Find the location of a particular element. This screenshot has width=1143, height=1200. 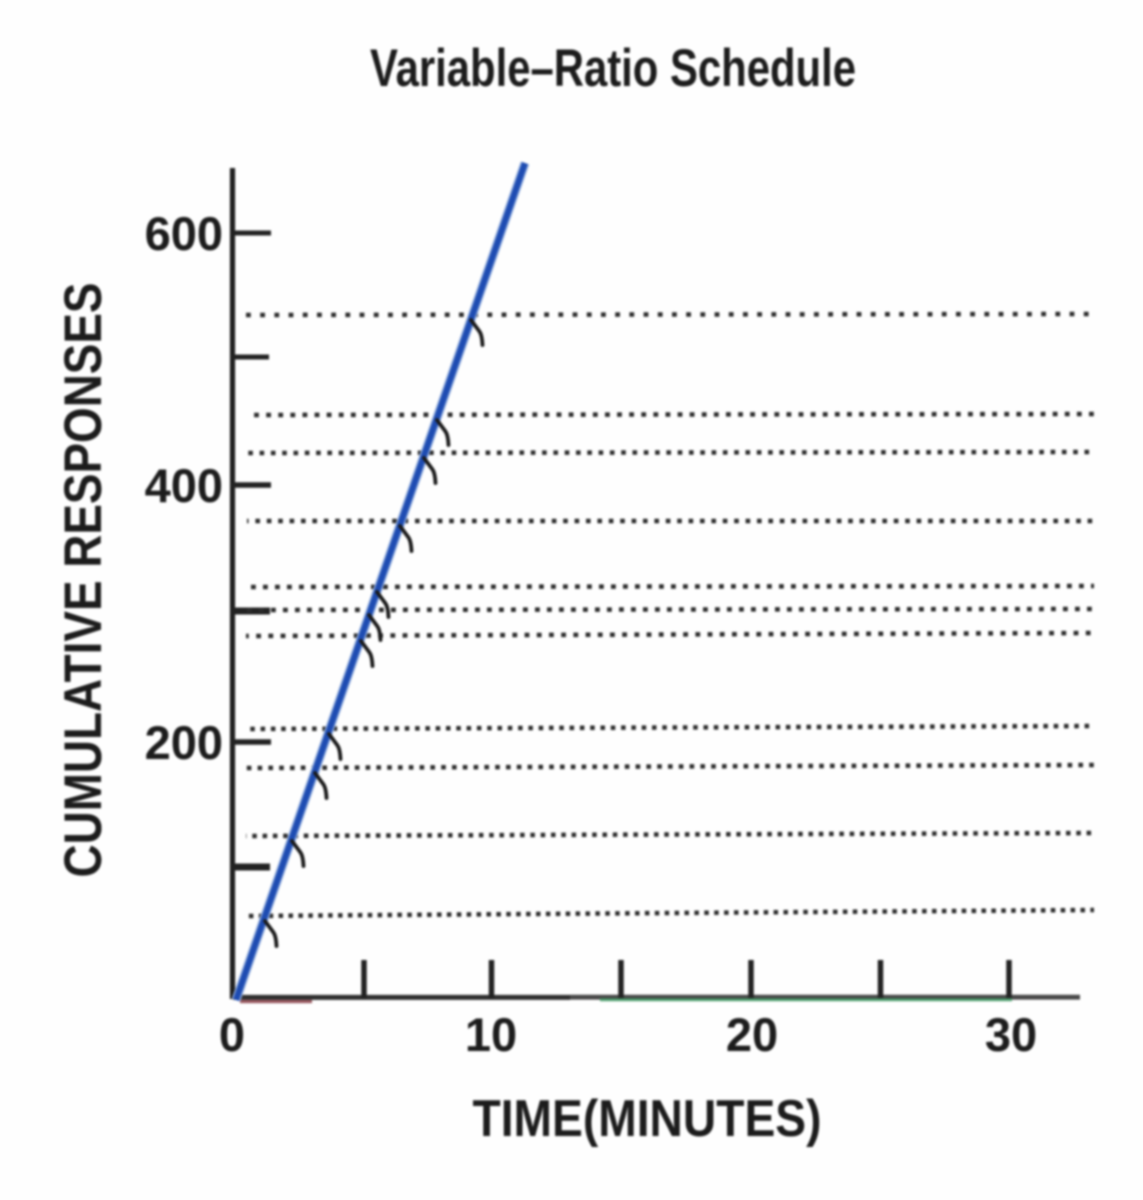

svg-text: 10 is located at coordinates (491, 1034).